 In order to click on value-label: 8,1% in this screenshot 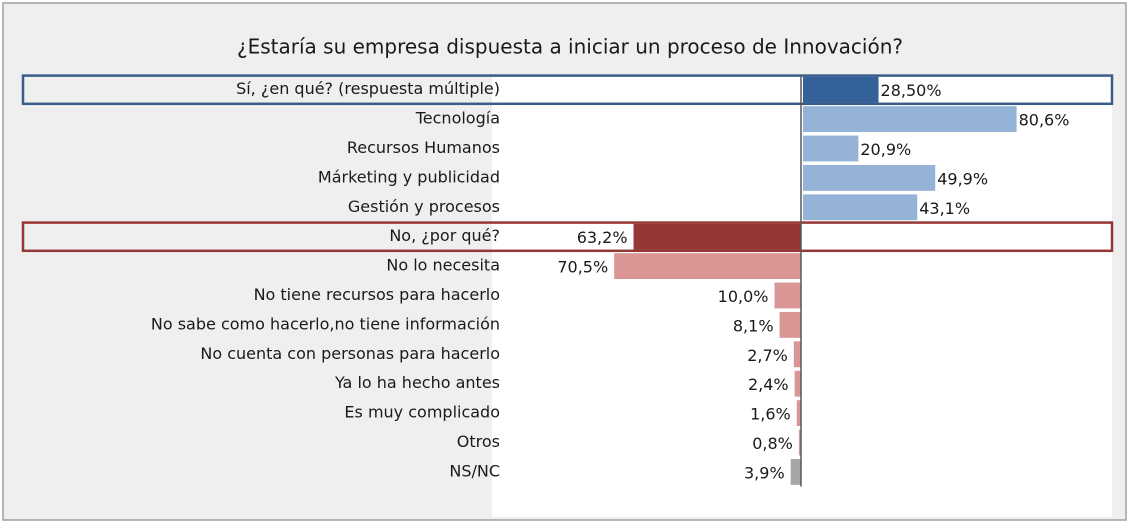, I will do `click(753, 325)`.